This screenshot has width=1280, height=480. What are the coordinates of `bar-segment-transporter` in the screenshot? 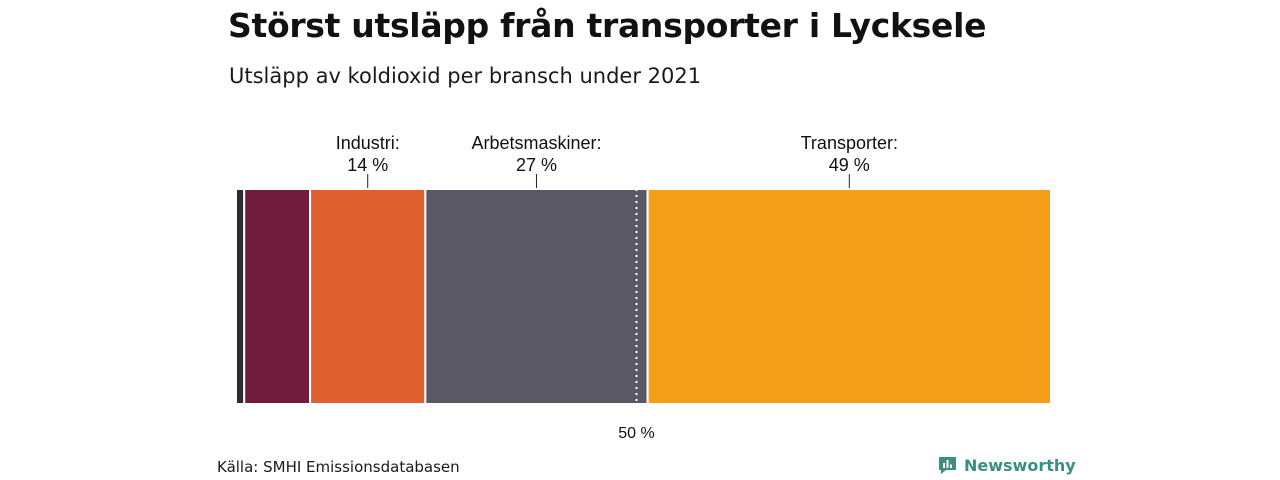 It's located at (849, 296).